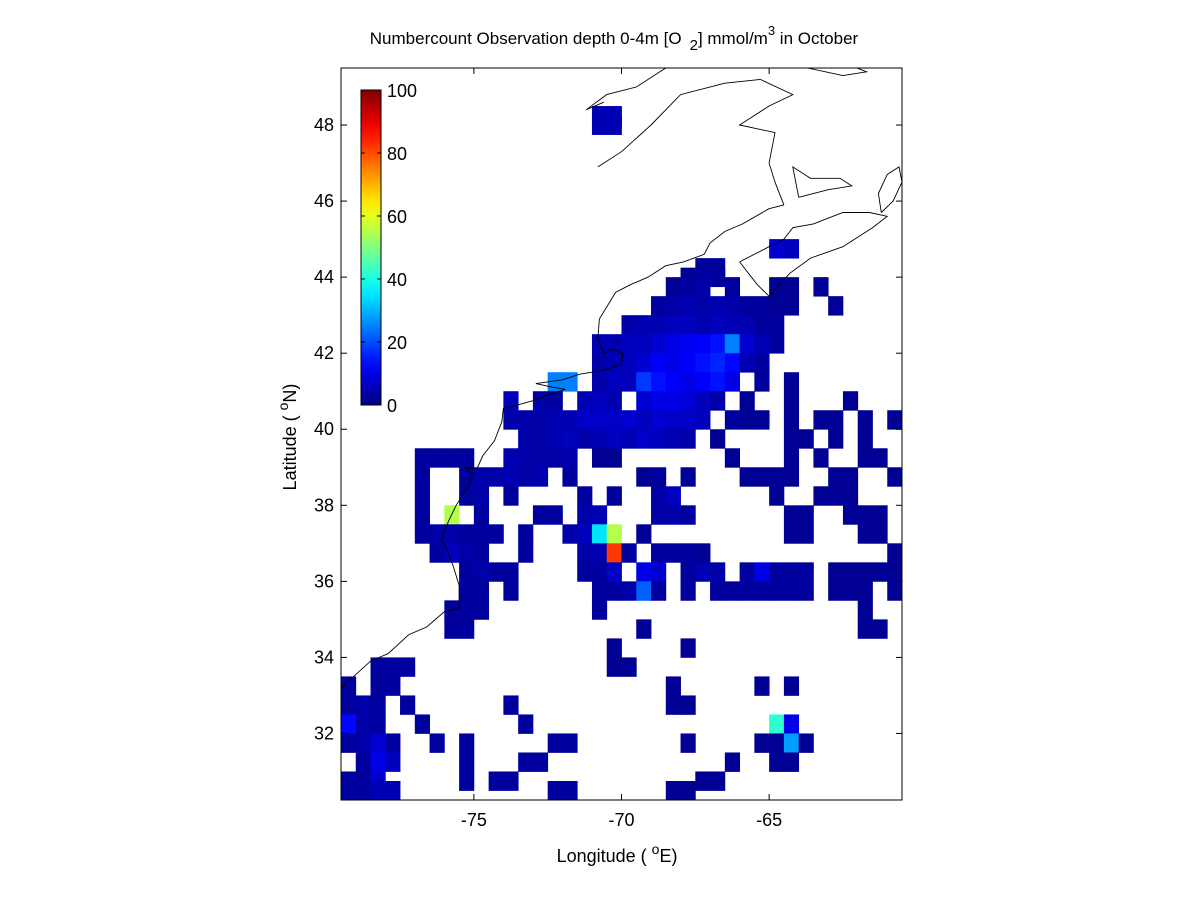 This screenshot has height=905, width=1200. What do you see at coordinates (617, 853) in the screenshot?
I see `x-axis-label: Longitude ( oE)` at bounding box center [617, 853].